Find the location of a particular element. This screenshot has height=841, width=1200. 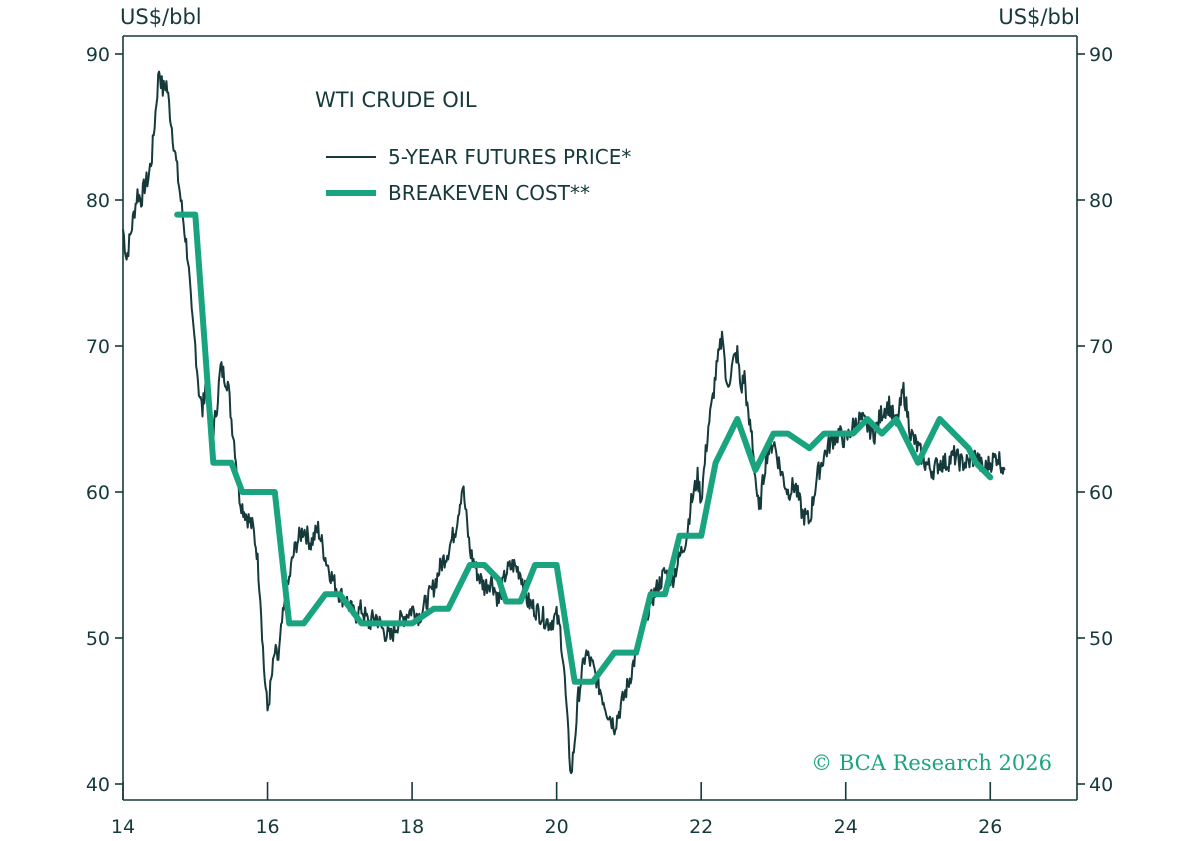

y-tick-label-left: 50 is located at coordinates (98, 639).